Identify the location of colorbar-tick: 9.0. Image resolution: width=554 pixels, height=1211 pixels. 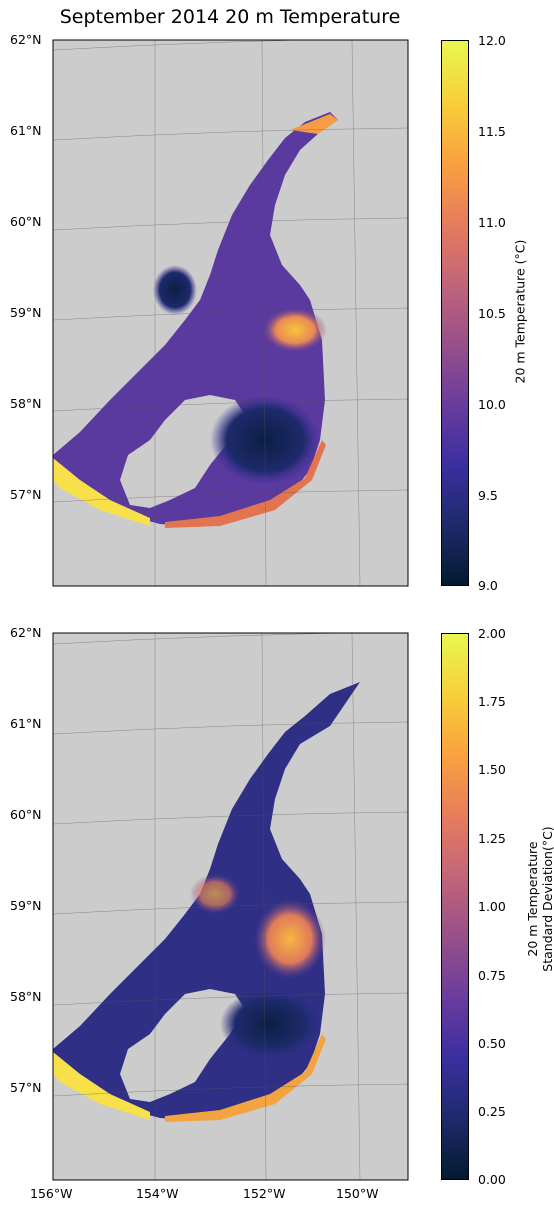
(488, 585).